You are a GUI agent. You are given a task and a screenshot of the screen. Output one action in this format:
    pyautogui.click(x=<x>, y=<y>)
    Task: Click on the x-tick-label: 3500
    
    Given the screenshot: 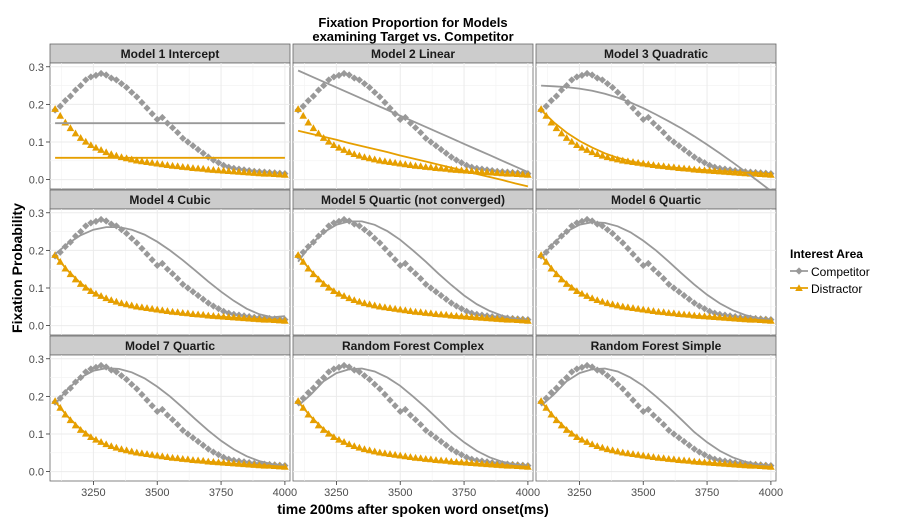 What is the action you would take?
    pyautogui.click(x=643, y=493)
    